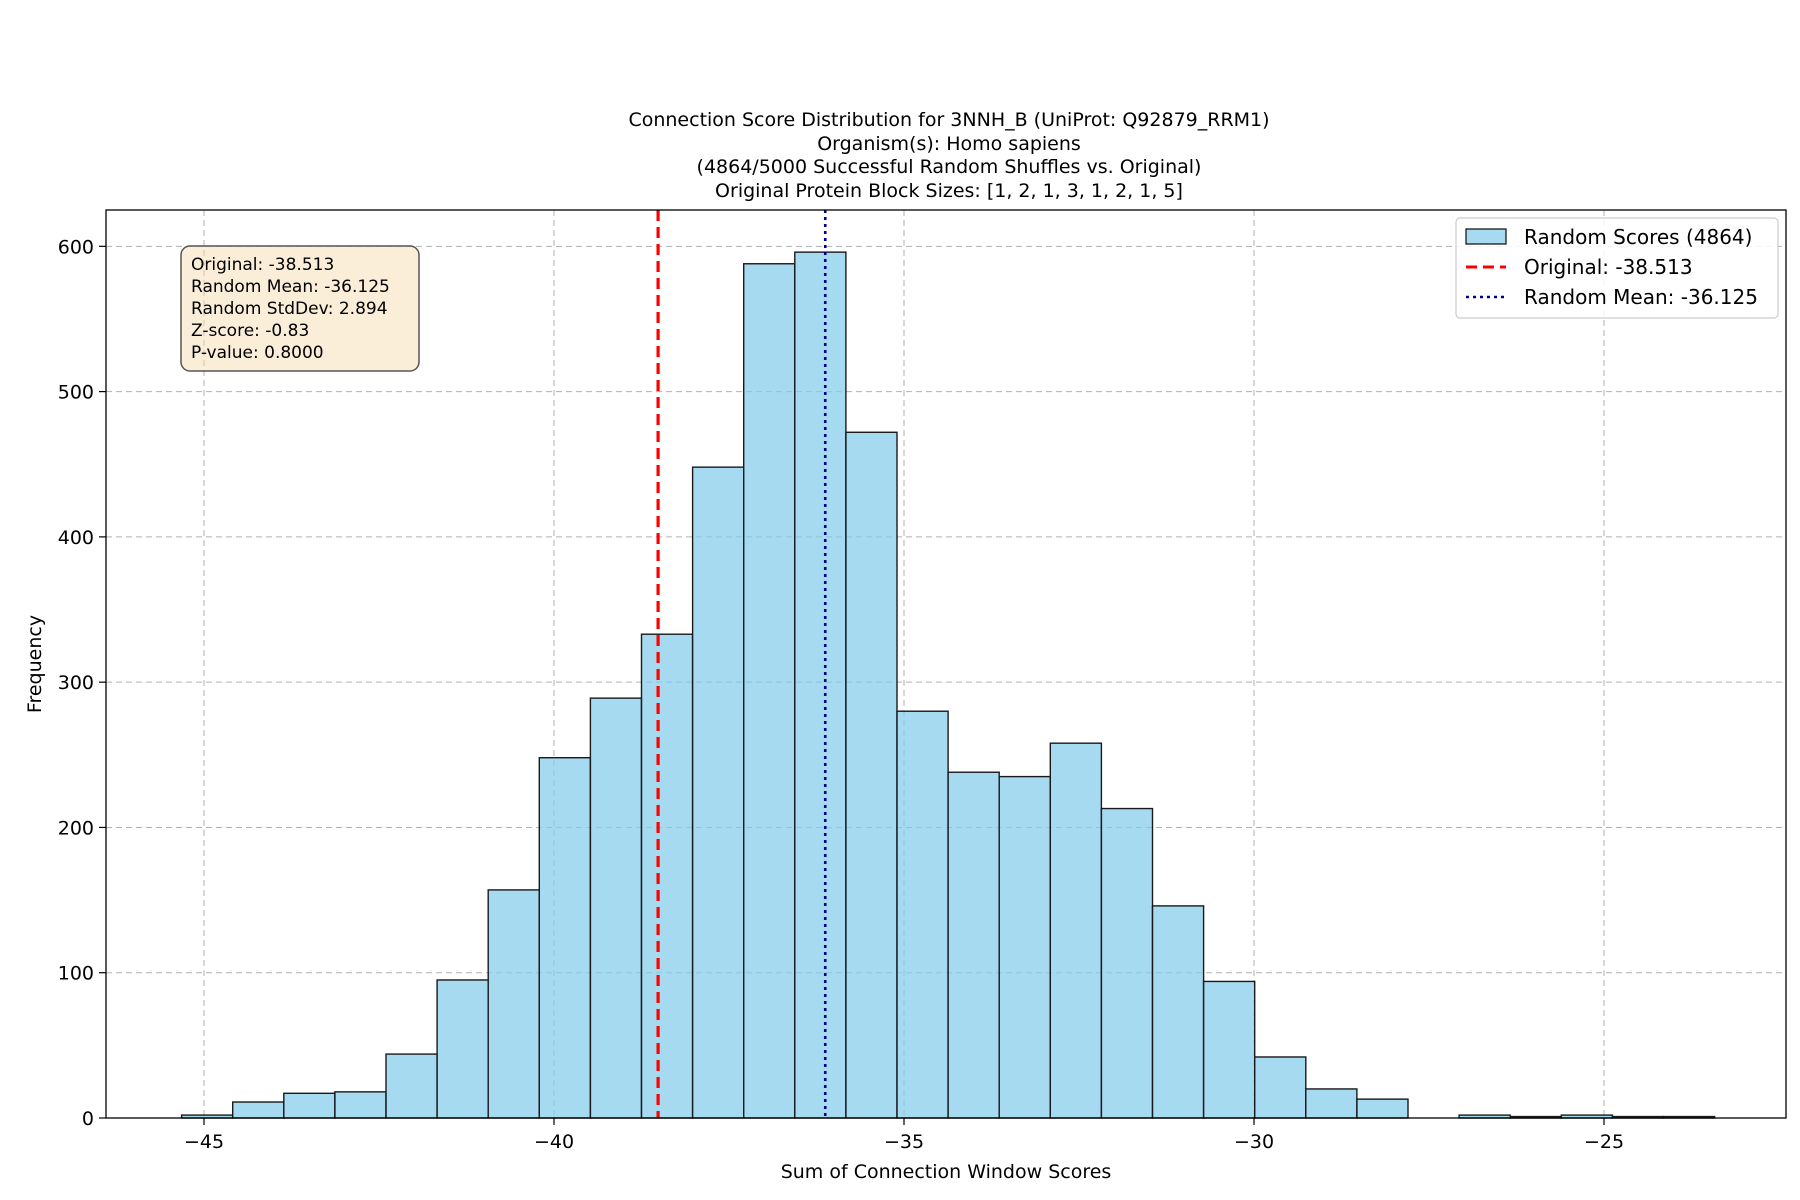  What do you see at coordinates (904, 1142) in the screenshot?
I see `x-tick-label: −35` at bounding box center [904, 1142].